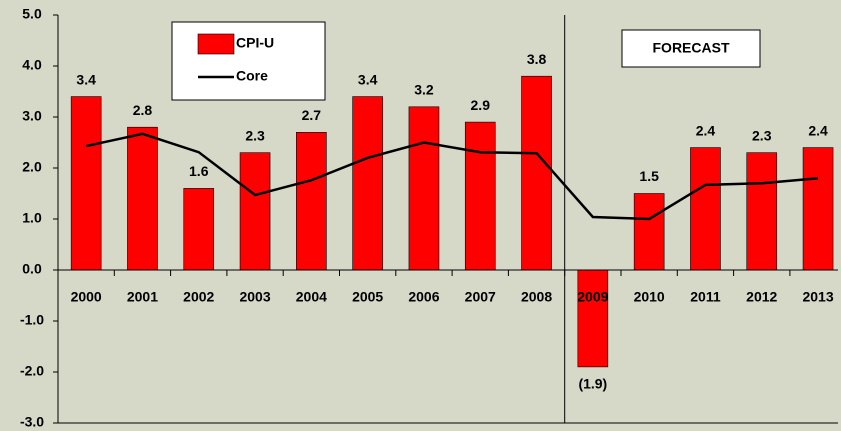 The width and height of the screenshot is (841, 431). What do you see at coordinates (252, 76) in the screenshot?
I see `legend-label: Core` at bounding box center [252, 76].